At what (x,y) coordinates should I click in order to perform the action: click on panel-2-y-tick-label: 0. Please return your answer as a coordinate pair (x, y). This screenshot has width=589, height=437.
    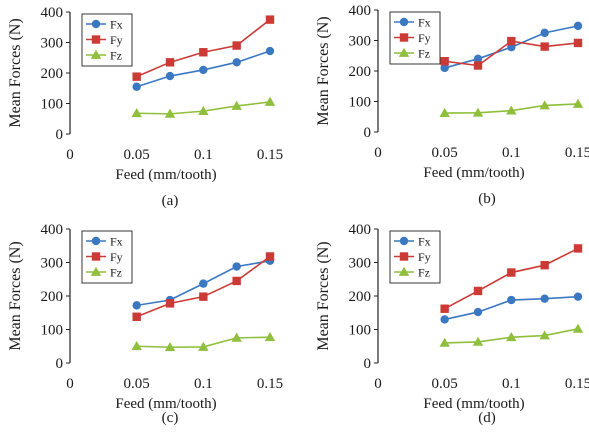
    Looking at the image, I should click on (368, 133).